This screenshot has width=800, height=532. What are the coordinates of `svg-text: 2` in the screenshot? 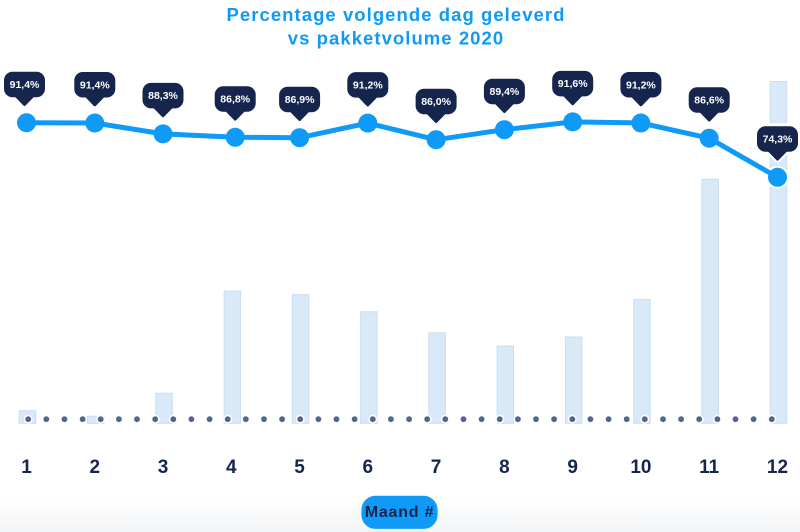 It's located at (95, 467).